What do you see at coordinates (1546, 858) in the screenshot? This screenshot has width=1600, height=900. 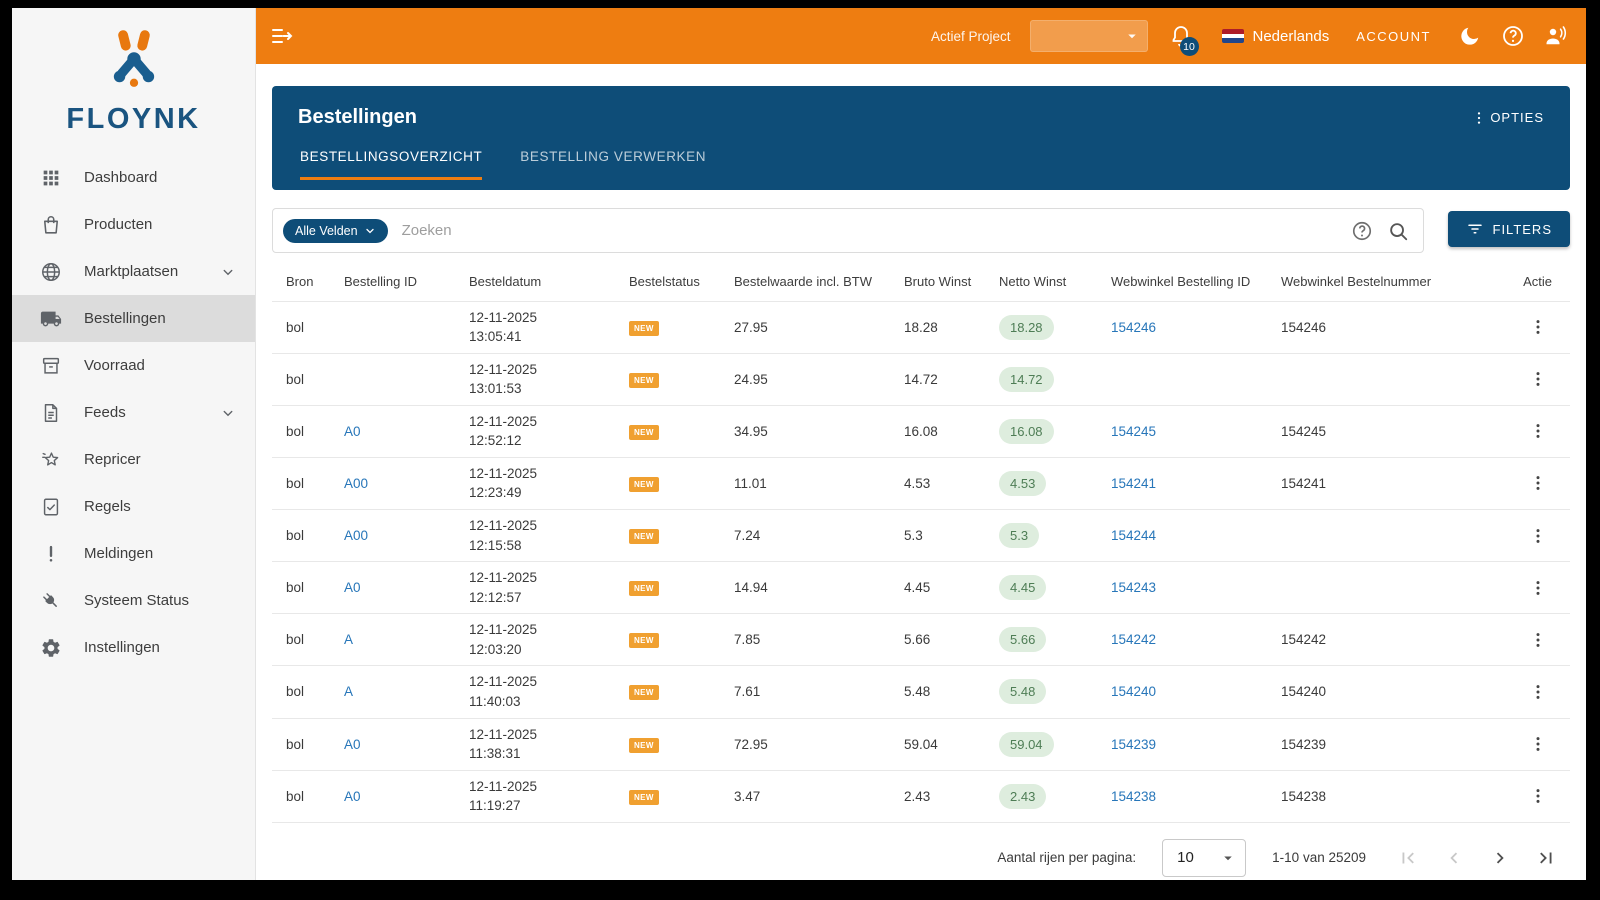 I see `last-page-icon` at bounding box center [1546, 858].